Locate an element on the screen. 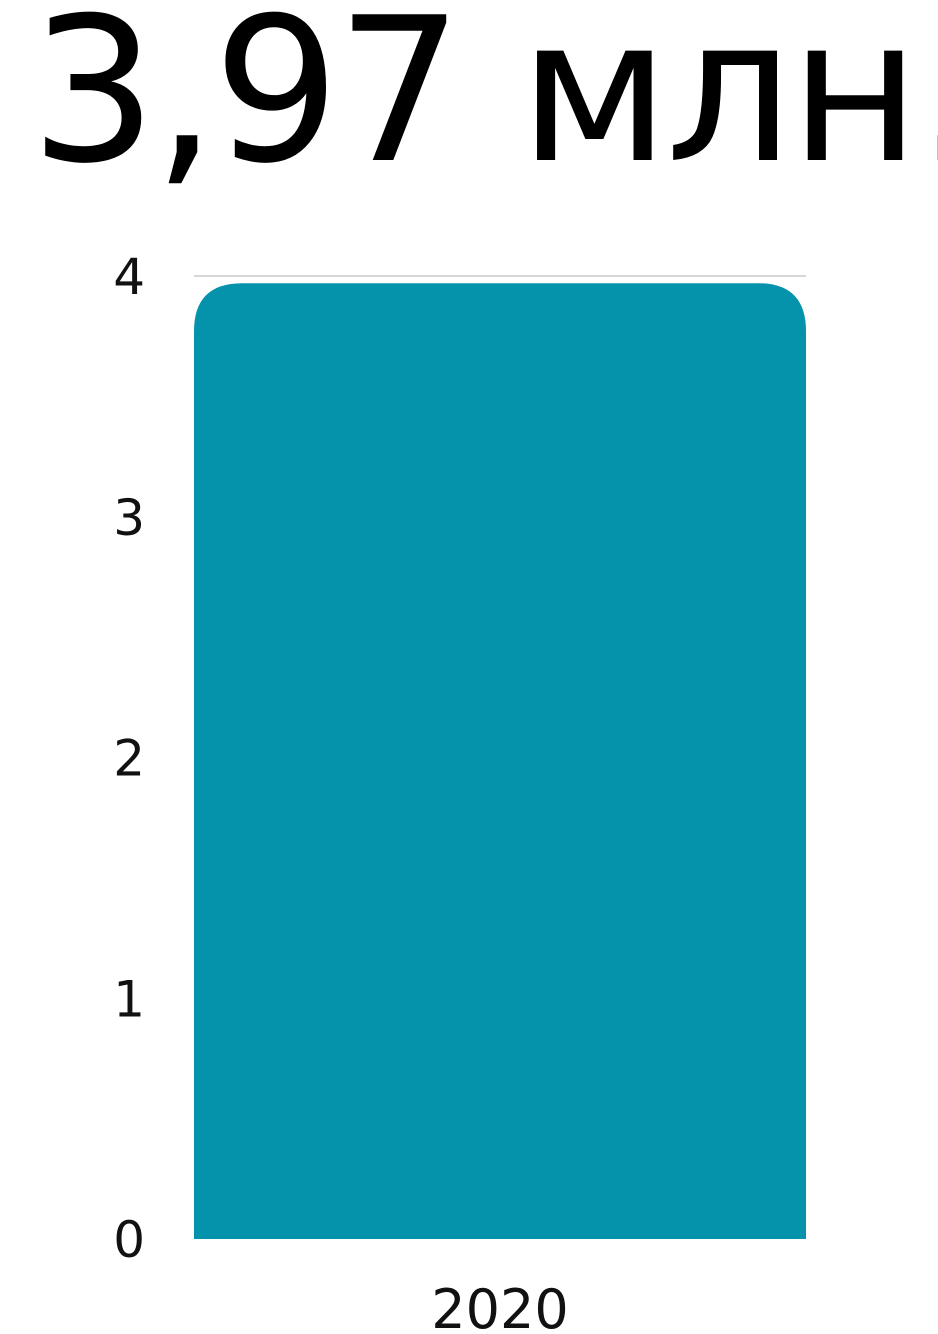  y-axis-ticks: 0 1 2 3 4 is located at coordinates (129, 758).